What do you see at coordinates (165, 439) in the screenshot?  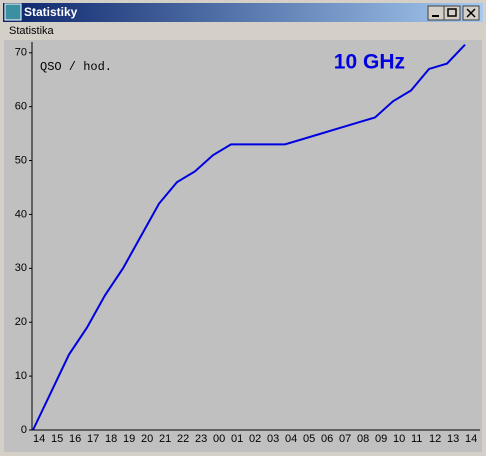 I see `x-tick-label: 21` at bounding box center [165, 439].